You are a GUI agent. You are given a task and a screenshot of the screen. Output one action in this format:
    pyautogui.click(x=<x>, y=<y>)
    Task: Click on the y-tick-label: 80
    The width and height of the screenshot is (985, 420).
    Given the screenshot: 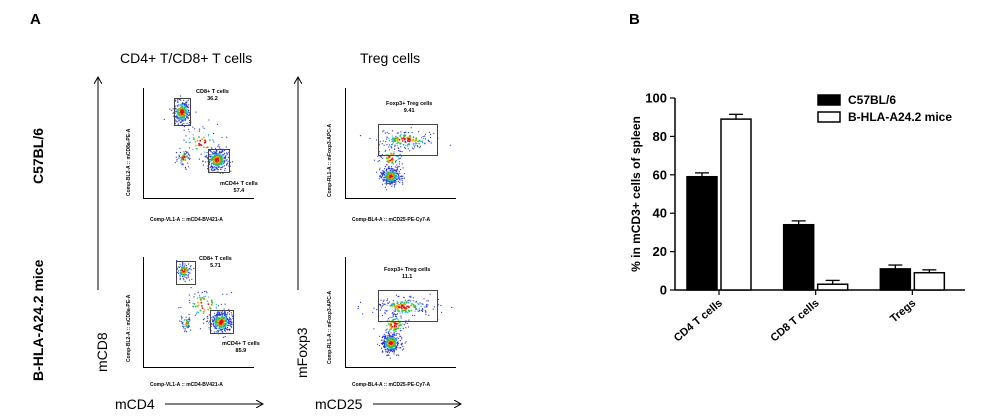 What is the action you would take?
    pyautogui.click(x=660, y=136)
    